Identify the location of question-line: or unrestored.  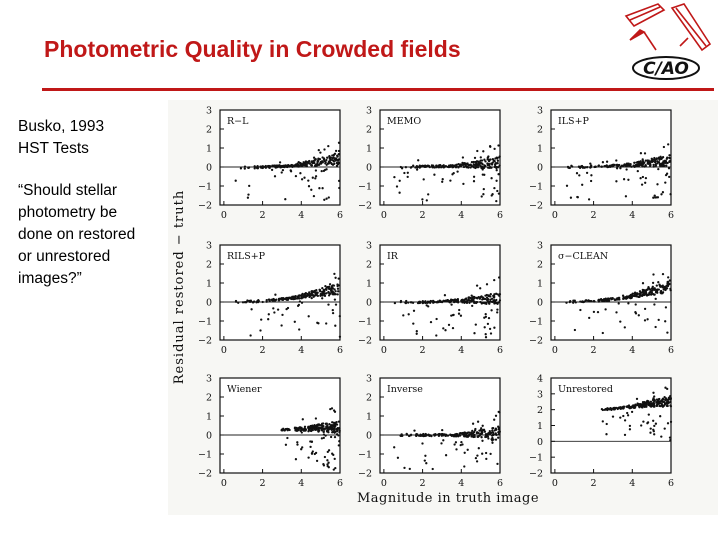
(64, 256).